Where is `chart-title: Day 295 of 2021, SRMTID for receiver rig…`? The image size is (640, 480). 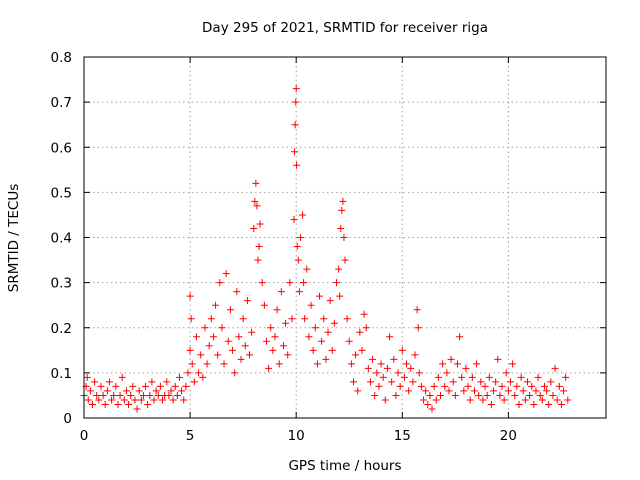
chart-title: Day 295 of 2021, SRMTID for receiver rig… is located at coordinates (345, 28).